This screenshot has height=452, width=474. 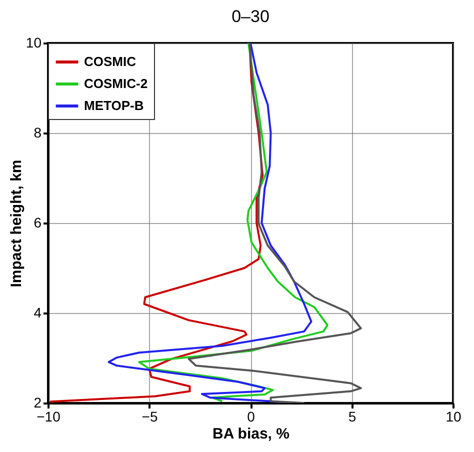 What do you see at coordinates (251, 16) in the screenshot?
I see `chart-title: 0–30` at bounding box center [251, 16].